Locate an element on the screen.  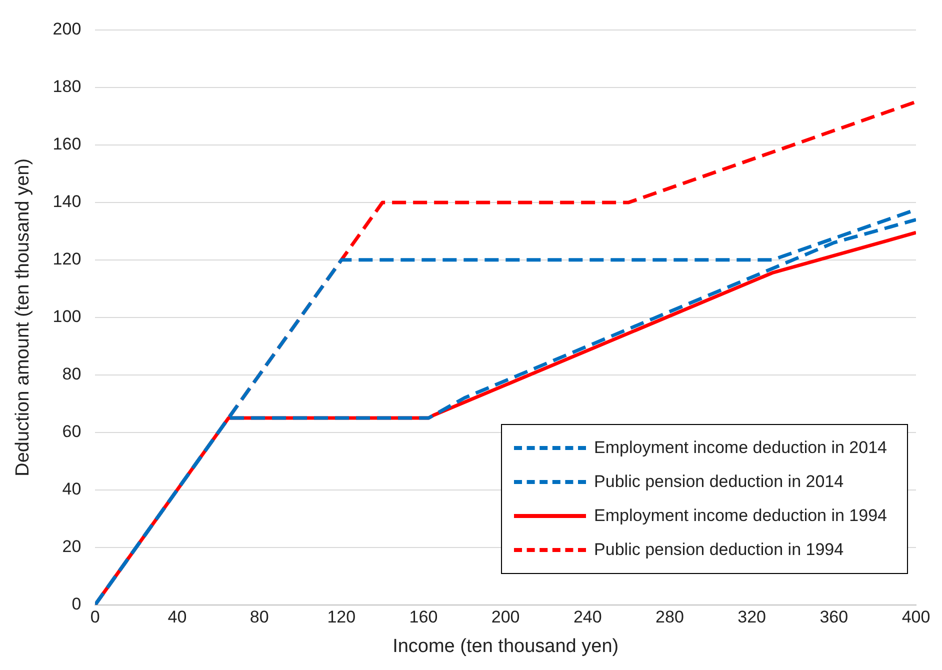
y-tick-label: 0 is located at coordinates (77, 604).